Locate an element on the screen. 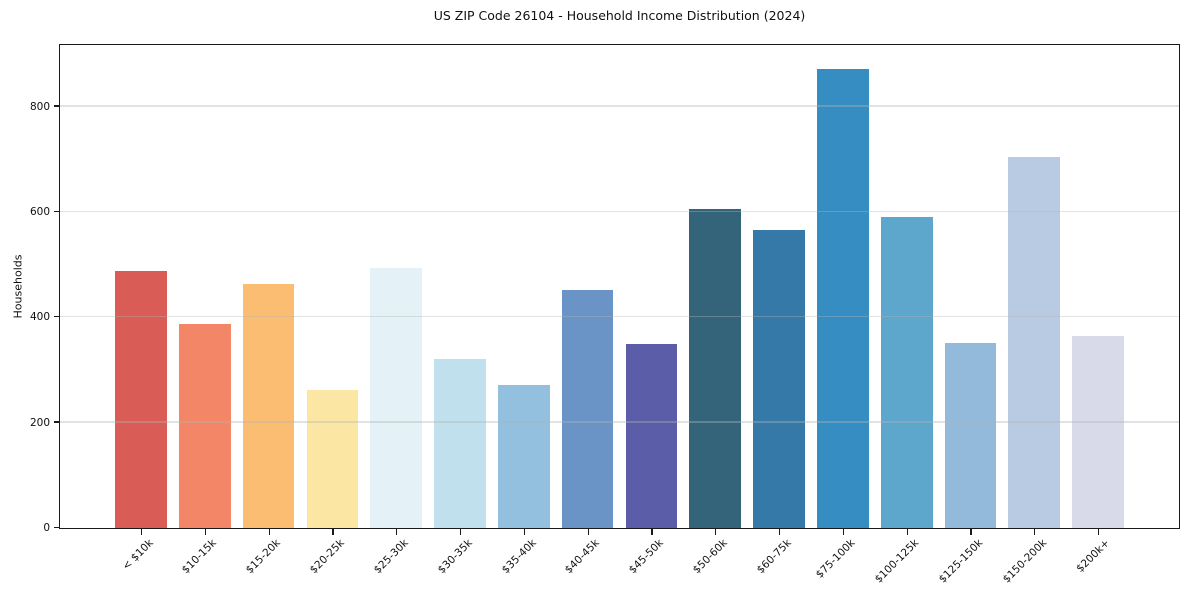 This screenshot has height=590, width=1189. x-tick-label: $125-150k is located at coordinates (960, 561).